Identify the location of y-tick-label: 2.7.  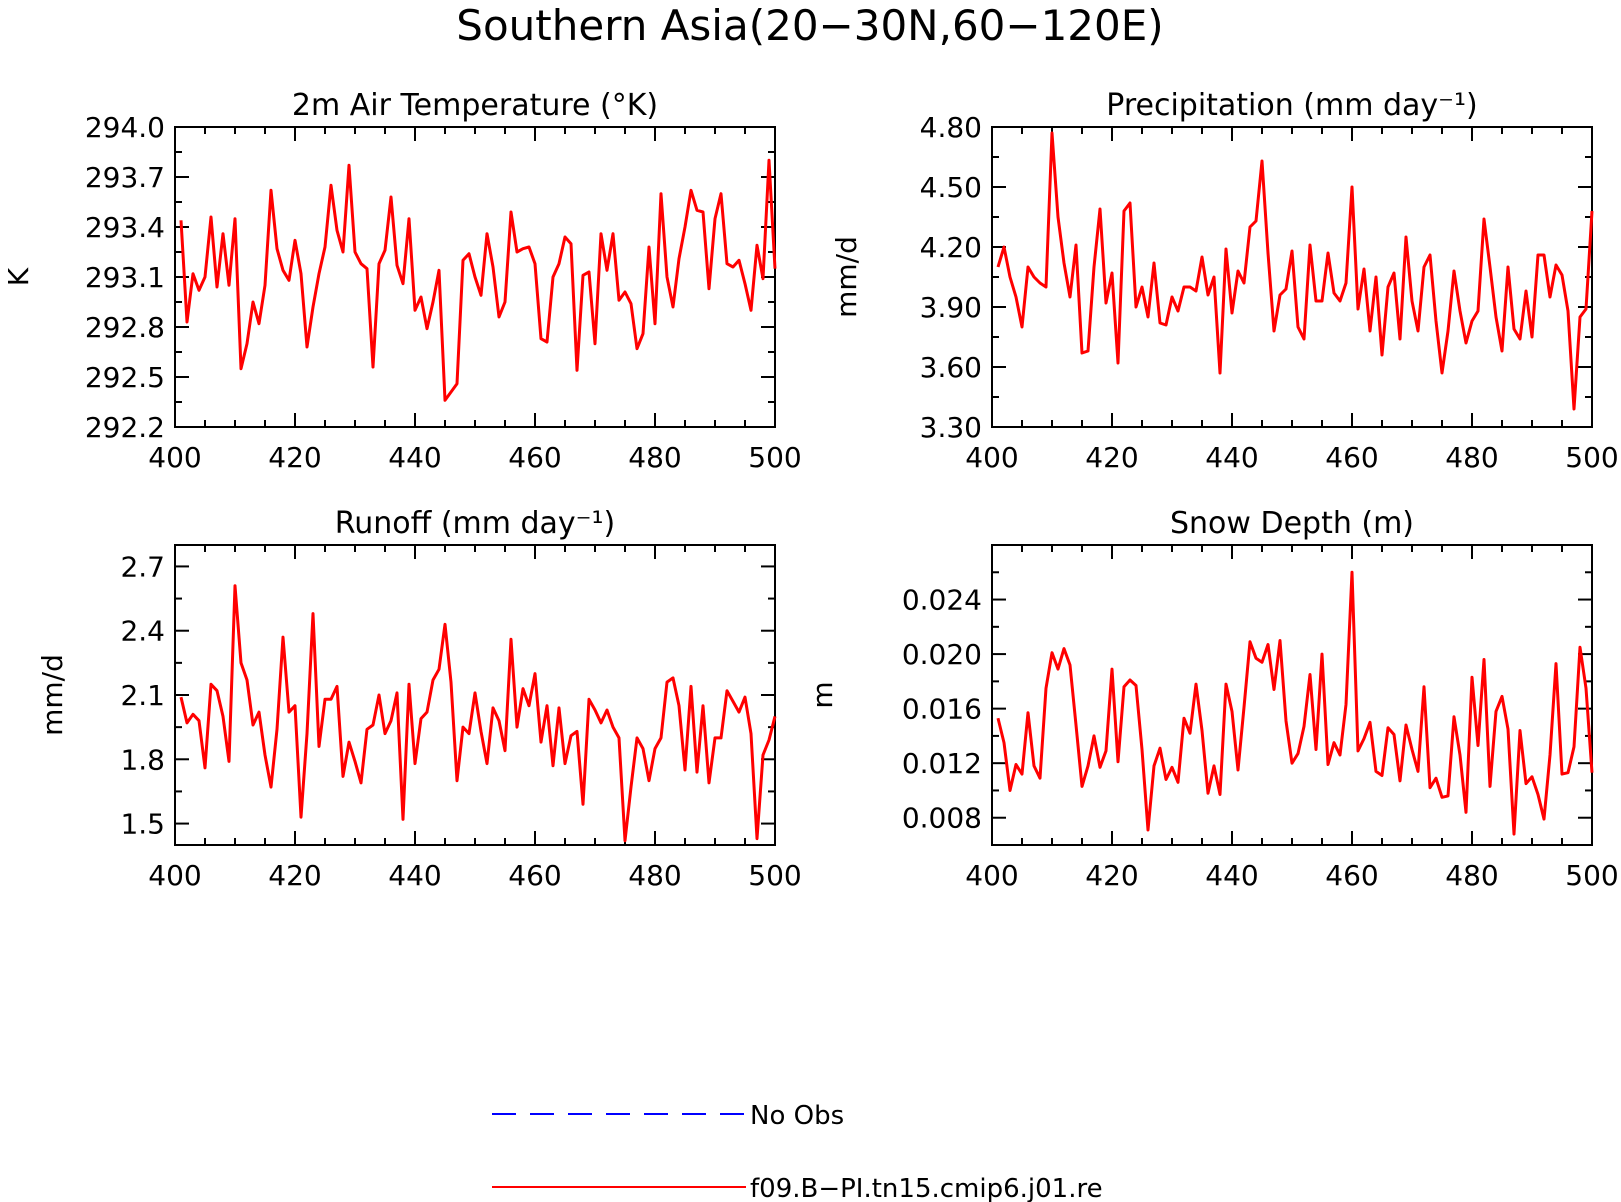
(142, 566).